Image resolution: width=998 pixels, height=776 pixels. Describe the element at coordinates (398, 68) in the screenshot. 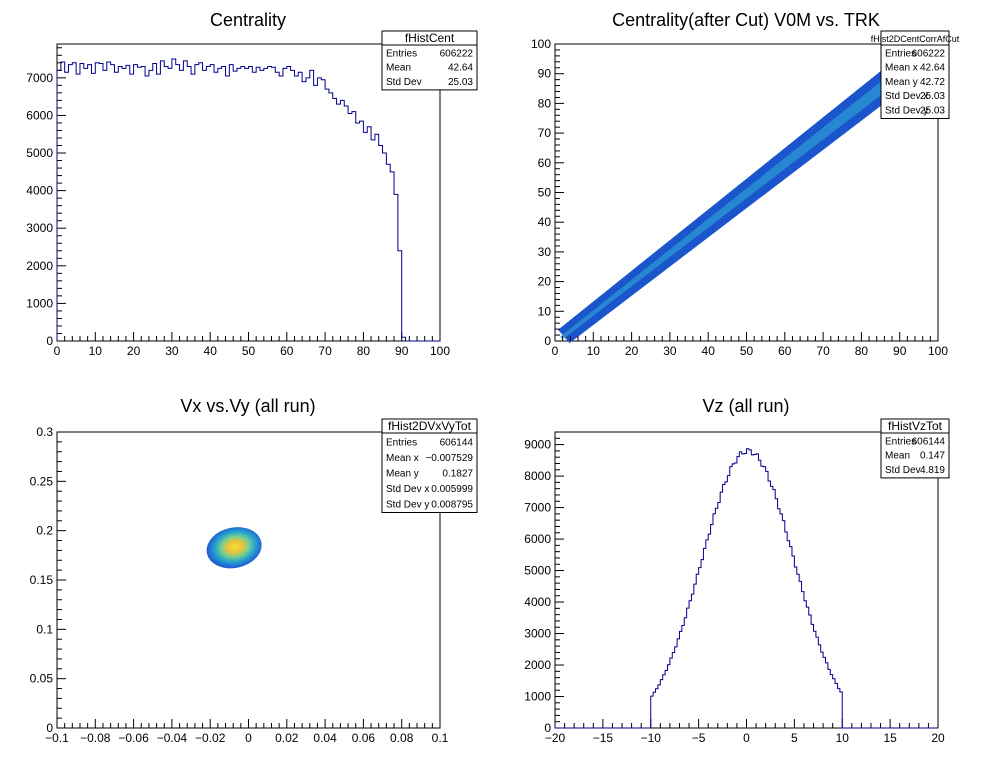

I see `stats-label: Mean` at that location.